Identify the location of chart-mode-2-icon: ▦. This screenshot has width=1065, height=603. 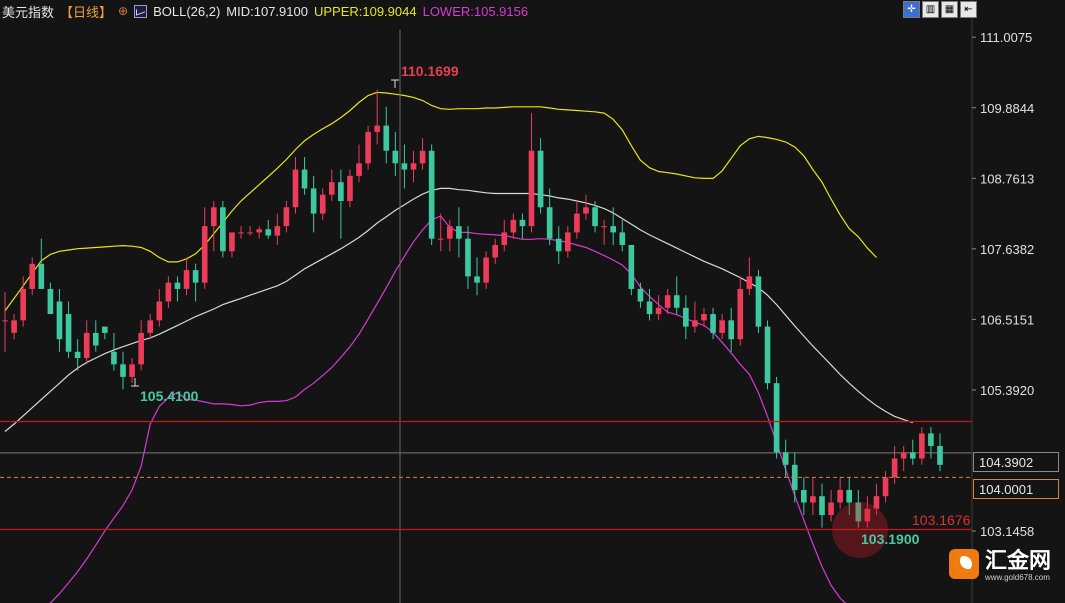
(949, 9).